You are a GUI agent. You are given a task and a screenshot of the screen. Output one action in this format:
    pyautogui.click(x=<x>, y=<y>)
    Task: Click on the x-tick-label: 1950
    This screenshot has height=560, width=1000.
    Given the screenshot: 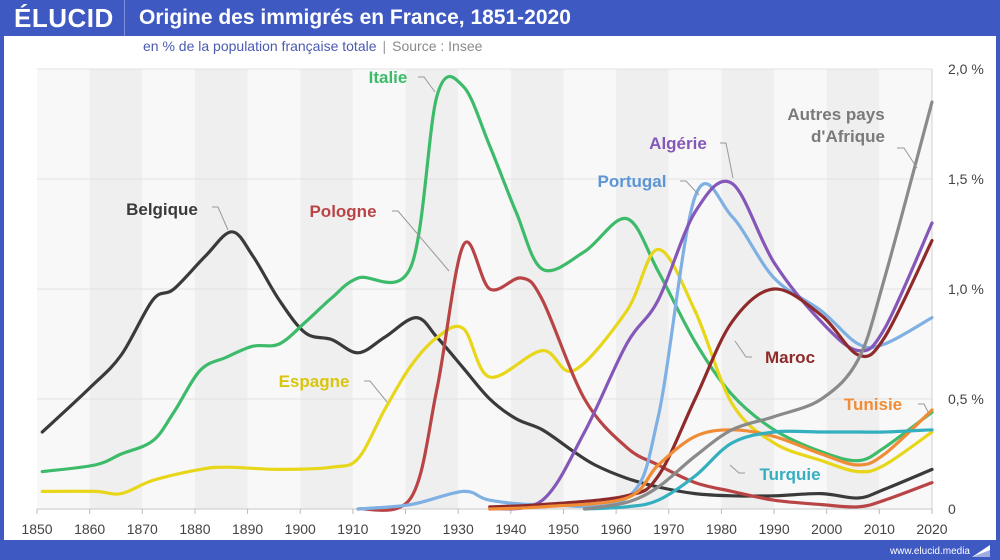 What is the action you would take?
    pyautogui.click(x=563, y=529)
    